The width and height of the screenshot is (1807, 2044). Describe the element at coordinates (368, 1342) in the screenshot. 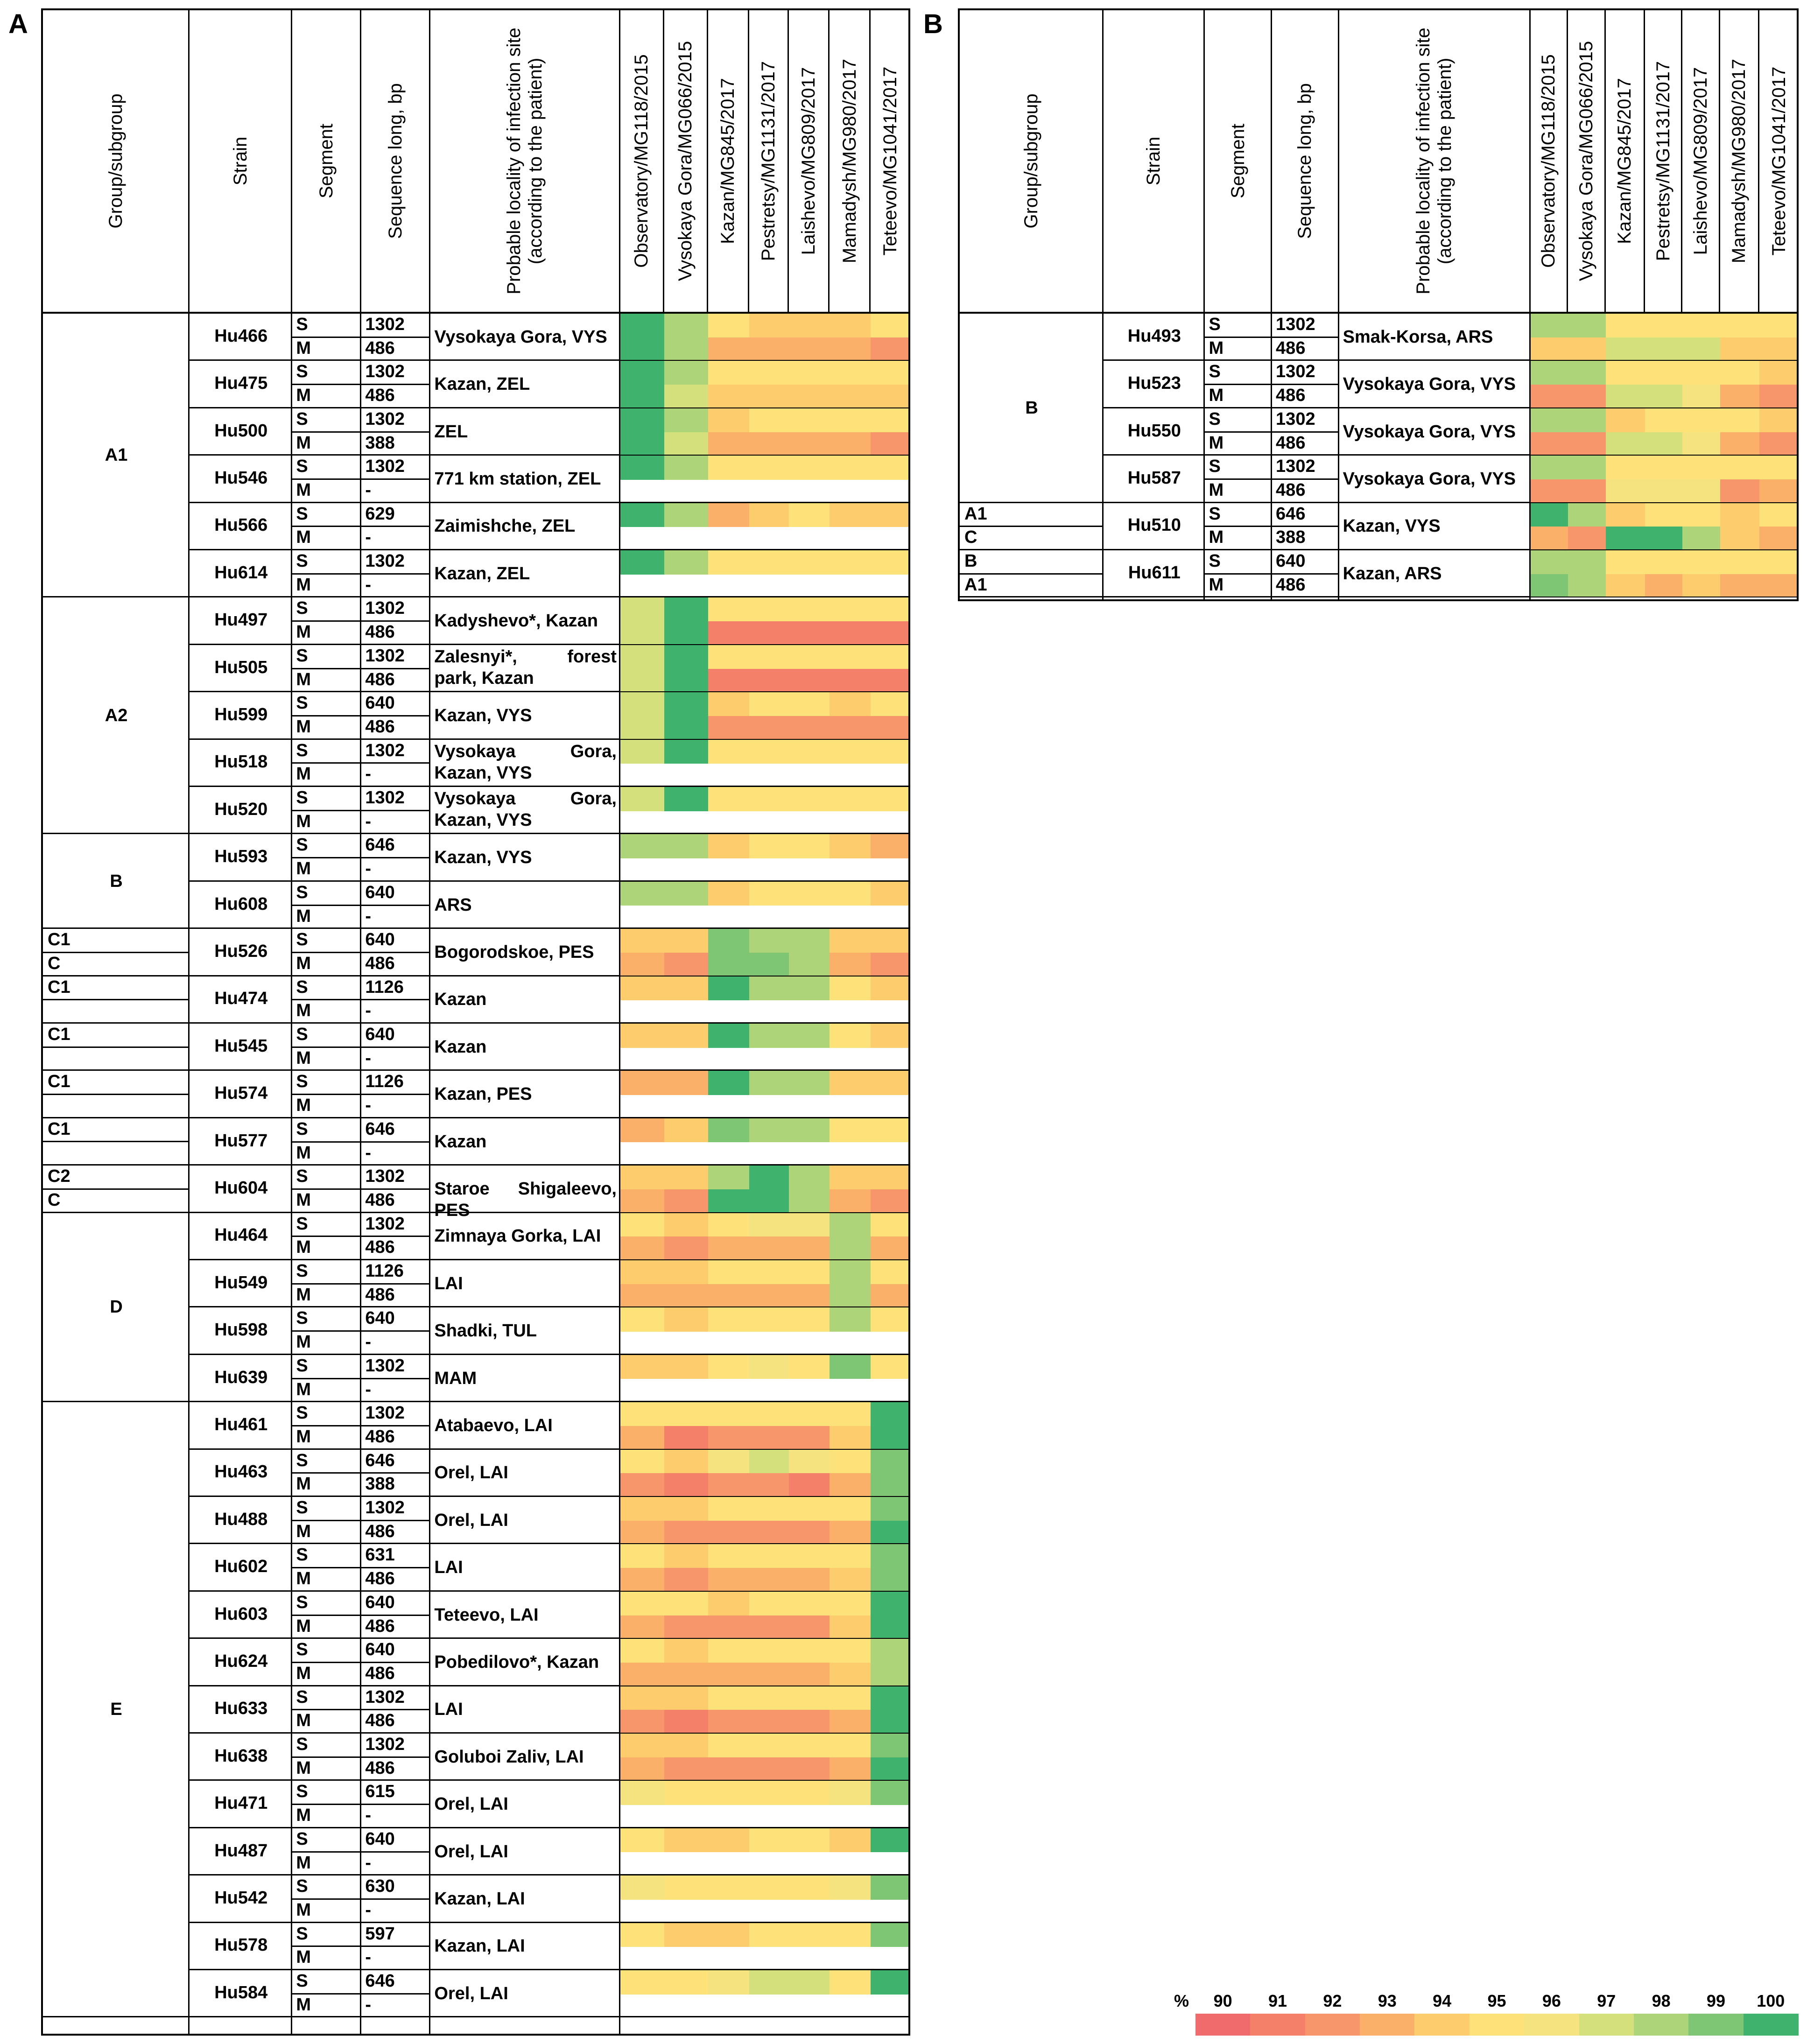

I see `sequence-length: -` at that location.